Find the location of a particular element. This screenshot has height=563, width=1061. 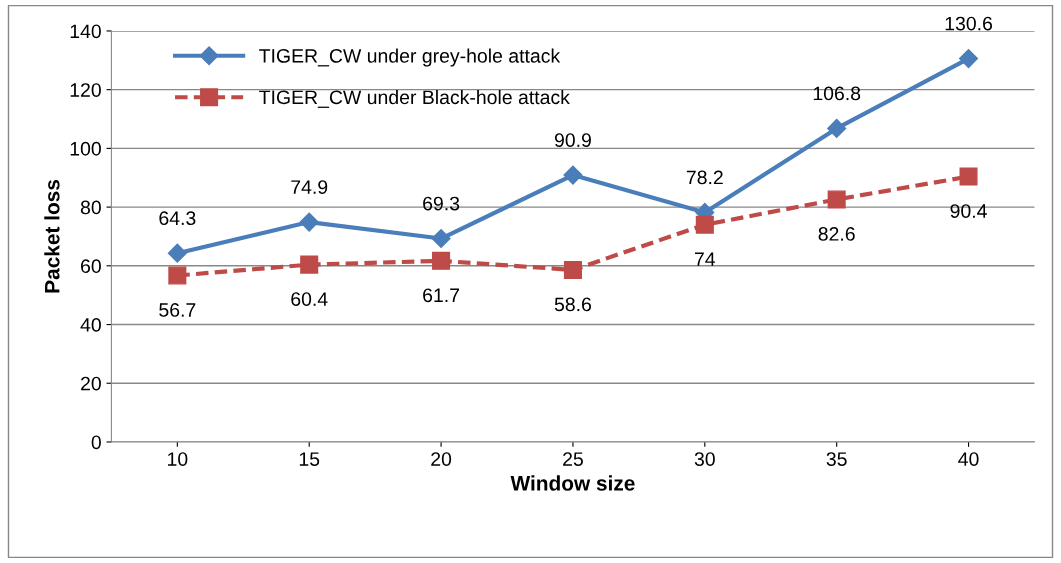

data-label: 60.4 is located at coordinates (309, 299).